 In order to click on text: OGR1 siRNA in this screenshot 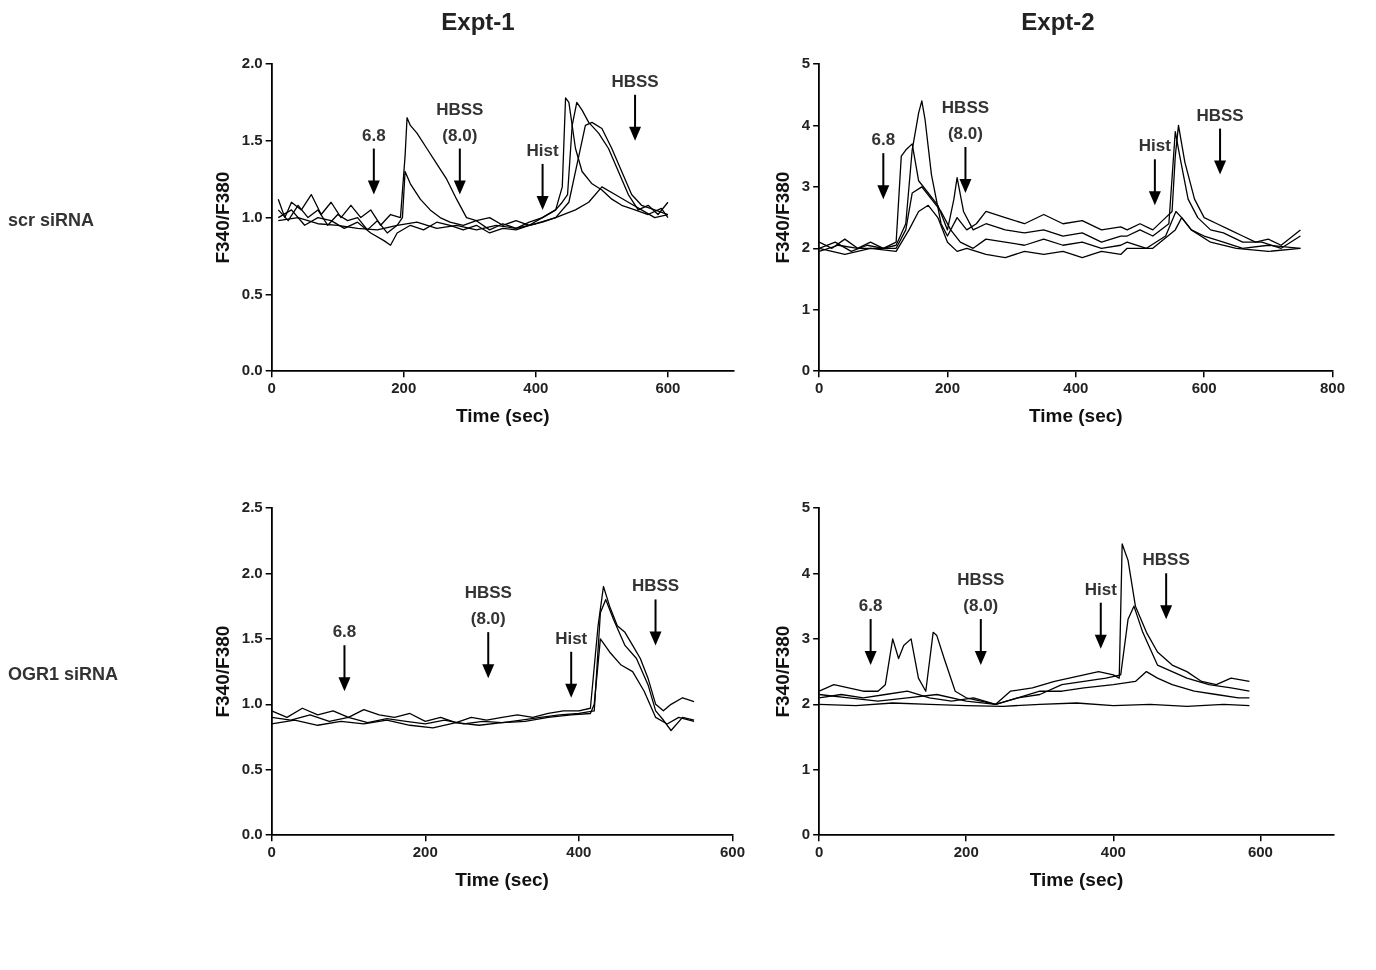, I will do `click(64, 674)`.